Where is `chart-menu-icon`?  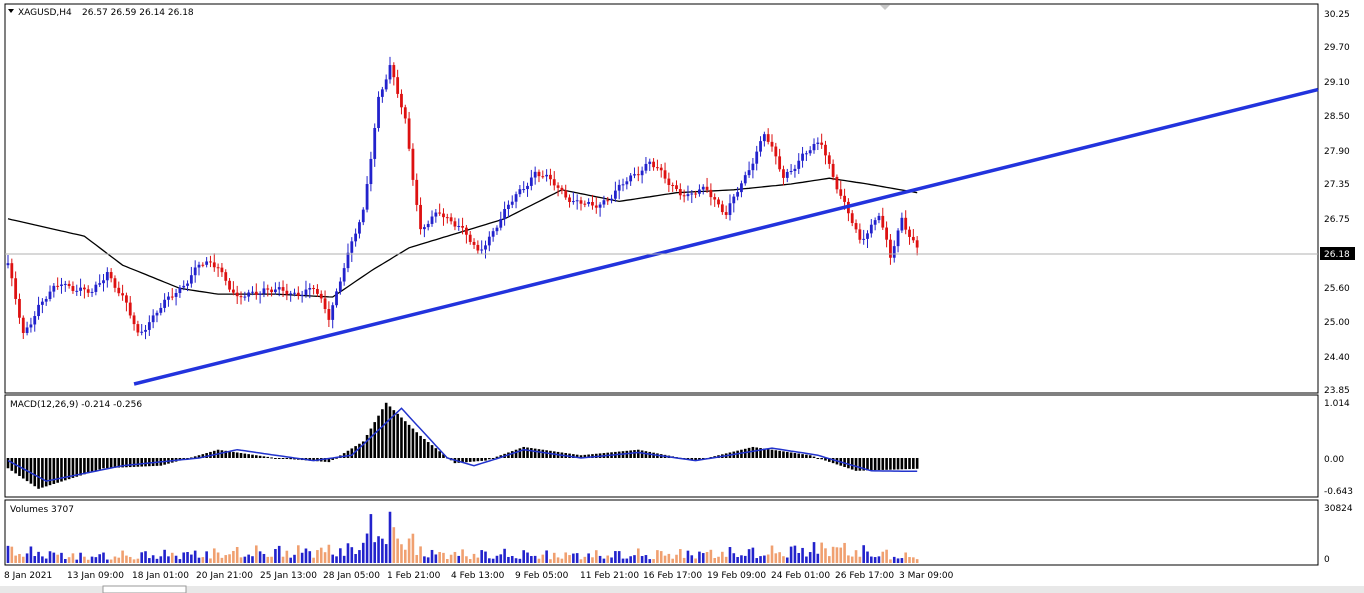 chart-menu-icon is located at coordinates (11, 11).